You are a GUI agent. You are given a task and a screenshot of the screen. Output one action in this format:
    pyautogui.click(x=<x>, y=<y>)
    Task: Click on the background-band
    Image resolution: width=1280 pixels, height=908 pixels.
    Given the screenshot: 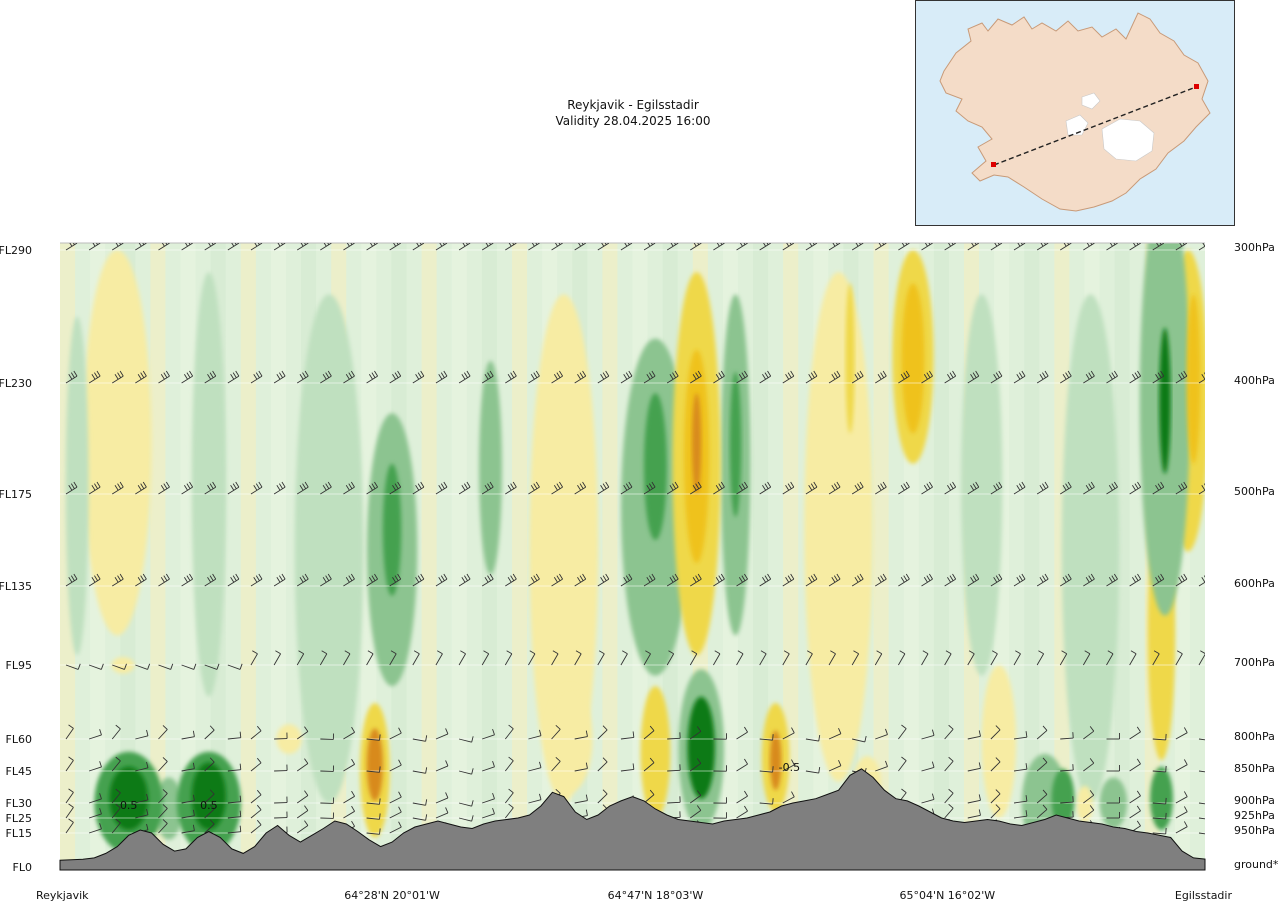 What is the action you would take?
    pyautogui.click(x=1122, y=556)
    